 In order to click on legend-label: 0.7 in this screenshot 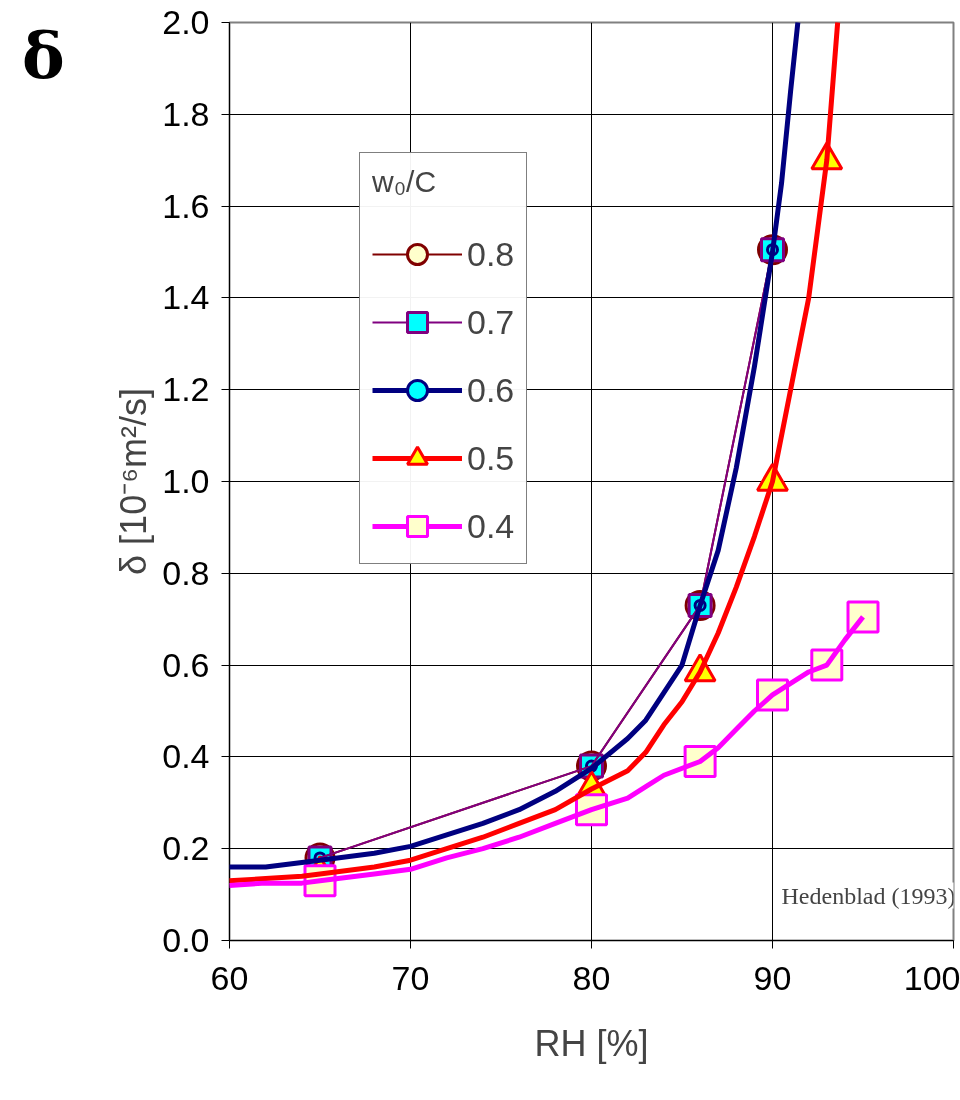, I will do `click(491, 322)`.